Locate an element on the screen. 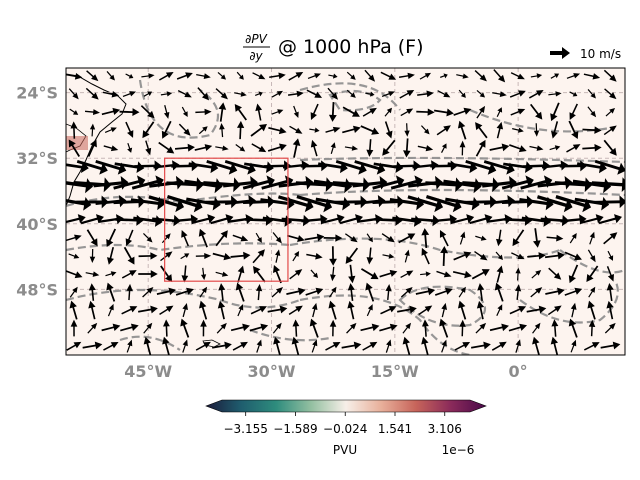 The height and width of the screenshot is (480, 640). lon-tick-3: 0° is located at coordinates (518, 371).